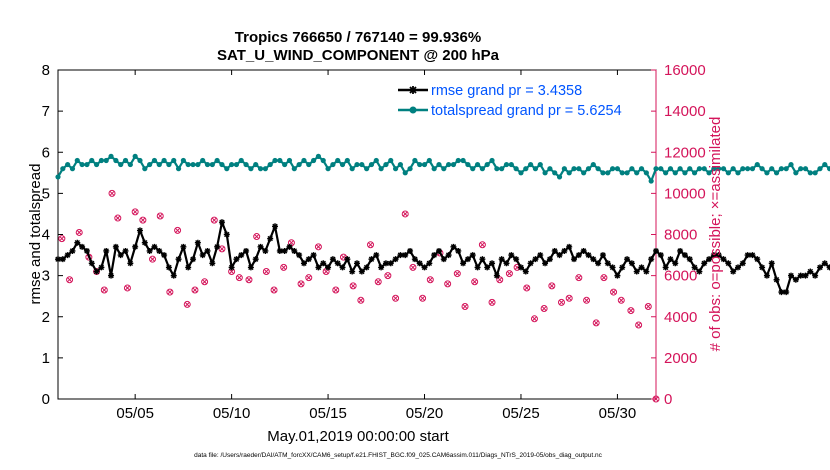  Describe the element at coordinates (413, 90) in the screenshot. I see `legend-rmse-marker` at that location.